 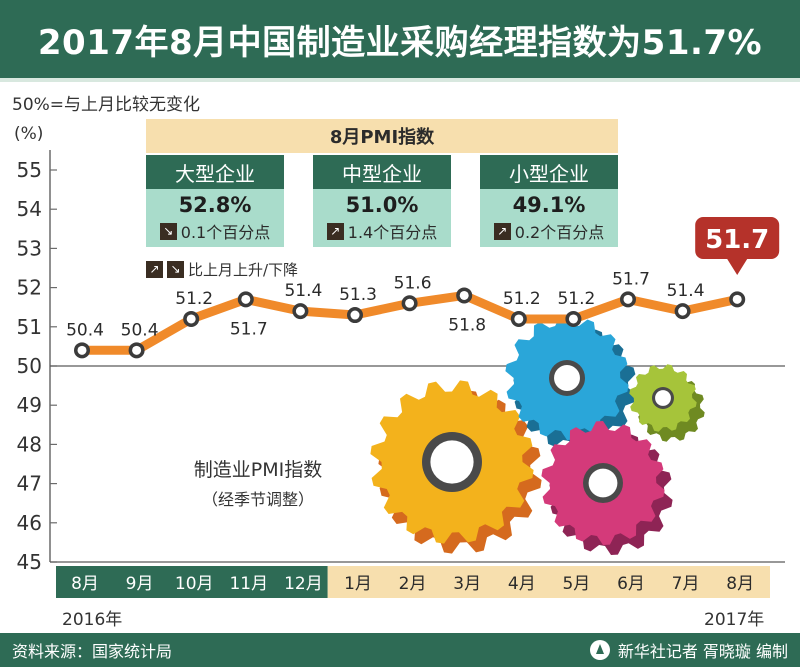 I want to click on data-label: 51.3, so click(x=358, y=295).